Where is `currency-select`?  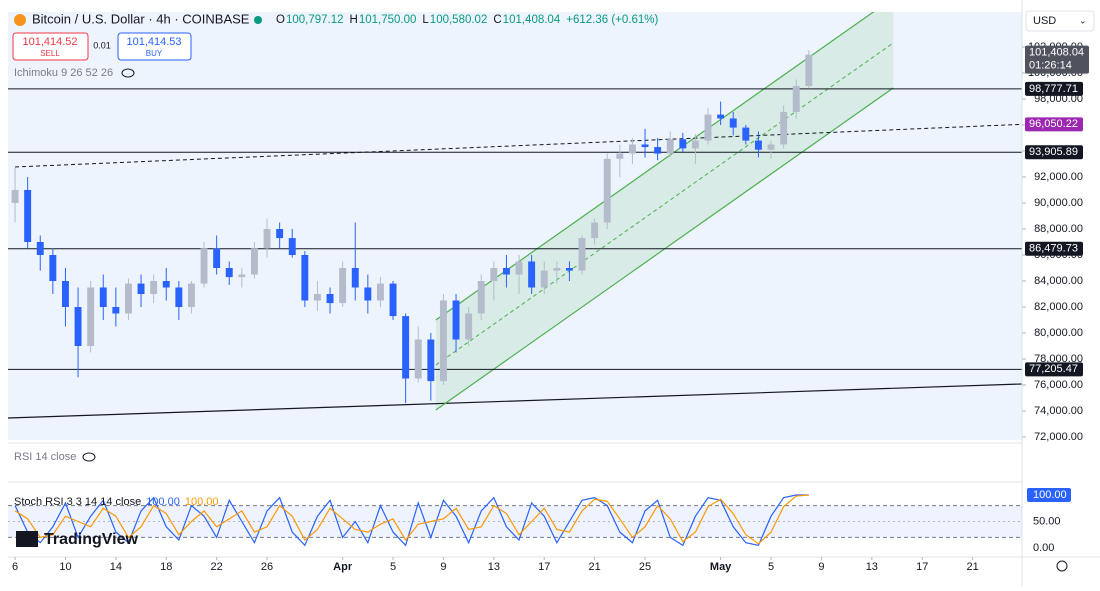
currency-select is located at coordinates (1060, 21).